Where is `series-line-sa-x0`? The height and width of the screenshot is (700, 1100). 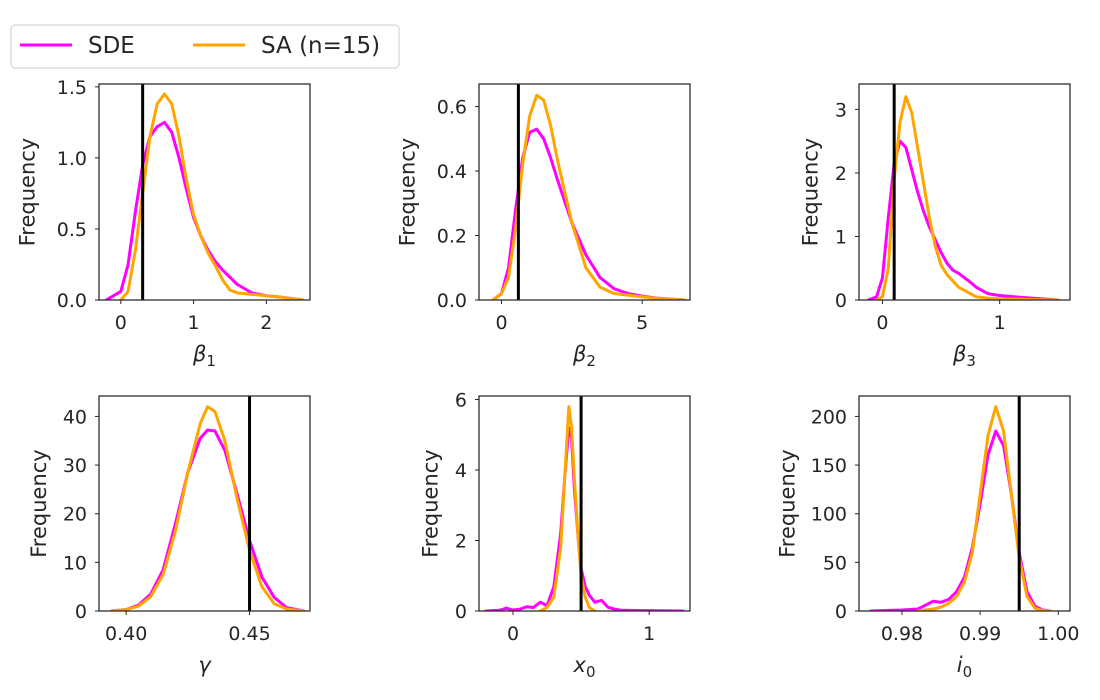
series-line-sa-x0 is located at coordinates (567, 508).